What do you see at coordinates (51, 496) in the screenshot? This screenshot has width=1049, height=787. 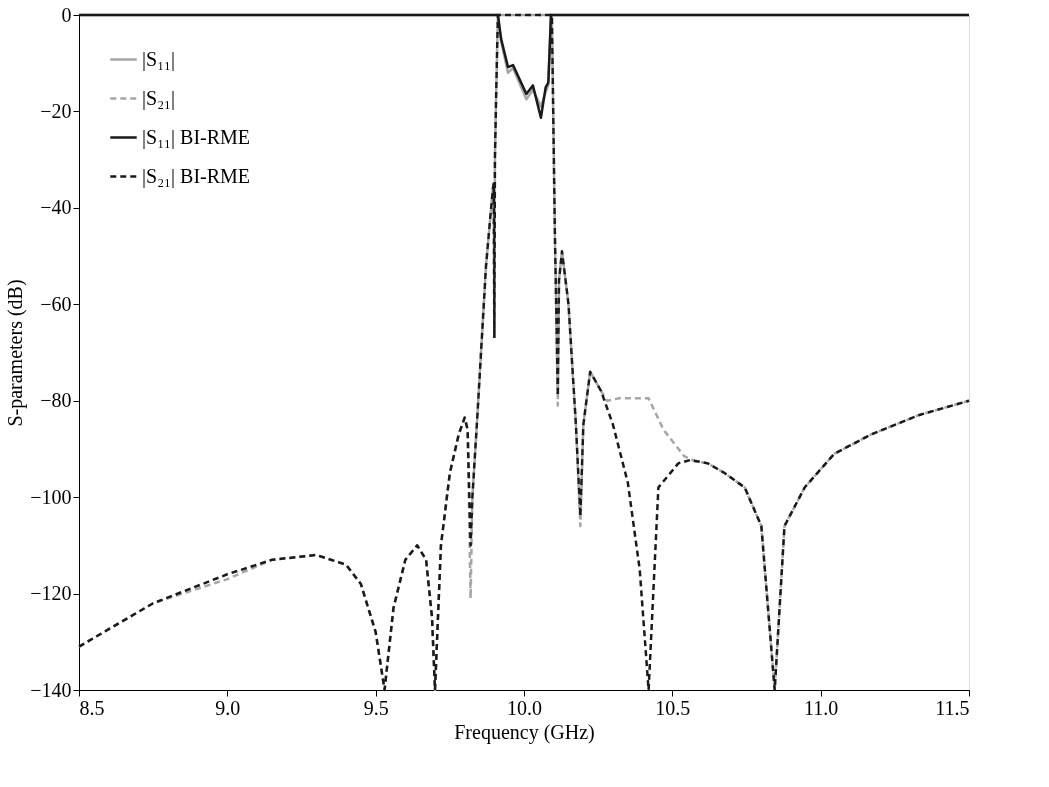 I see `y-tick-label: −100` at bounding box center [51, 496].